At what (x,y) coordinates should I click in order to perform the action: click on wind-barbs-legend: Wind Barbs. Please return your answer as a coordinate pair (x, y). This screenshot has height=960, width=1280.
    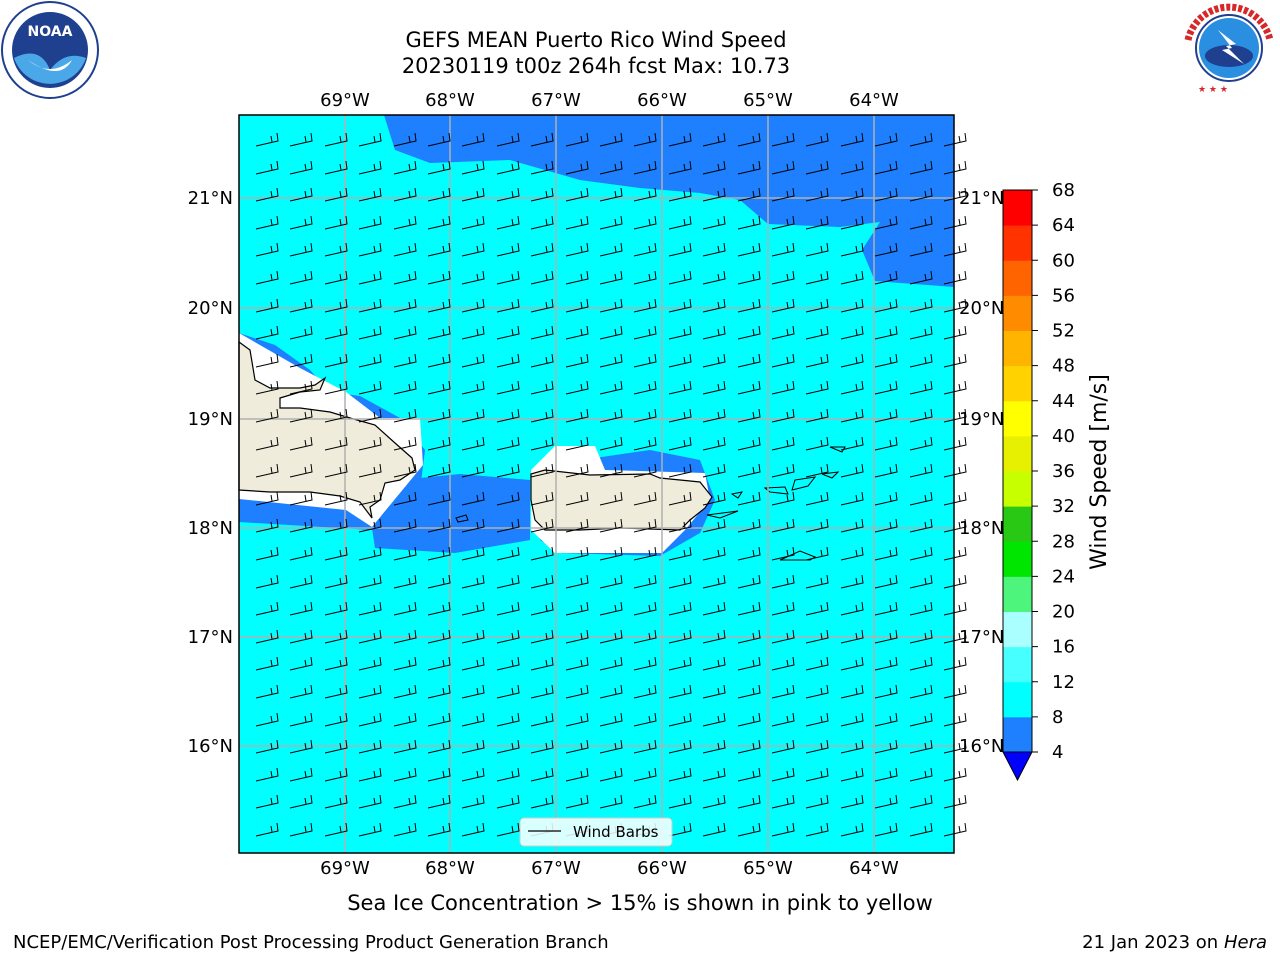
    Looking at the image, I should click on (596, 832).